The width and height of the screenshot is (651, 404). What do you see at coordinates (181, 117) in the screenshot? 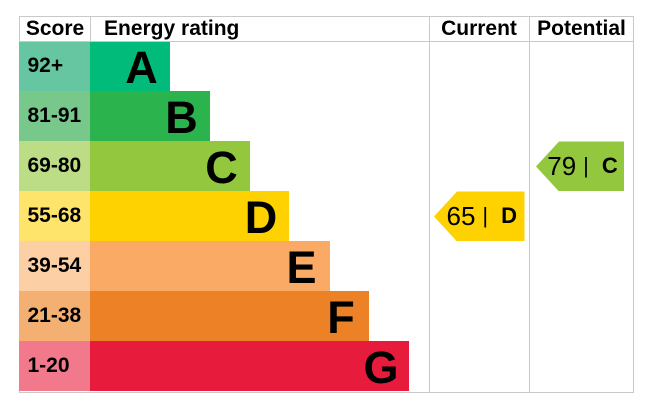
I see `band-letter: B` at bounding box center [181, 117].